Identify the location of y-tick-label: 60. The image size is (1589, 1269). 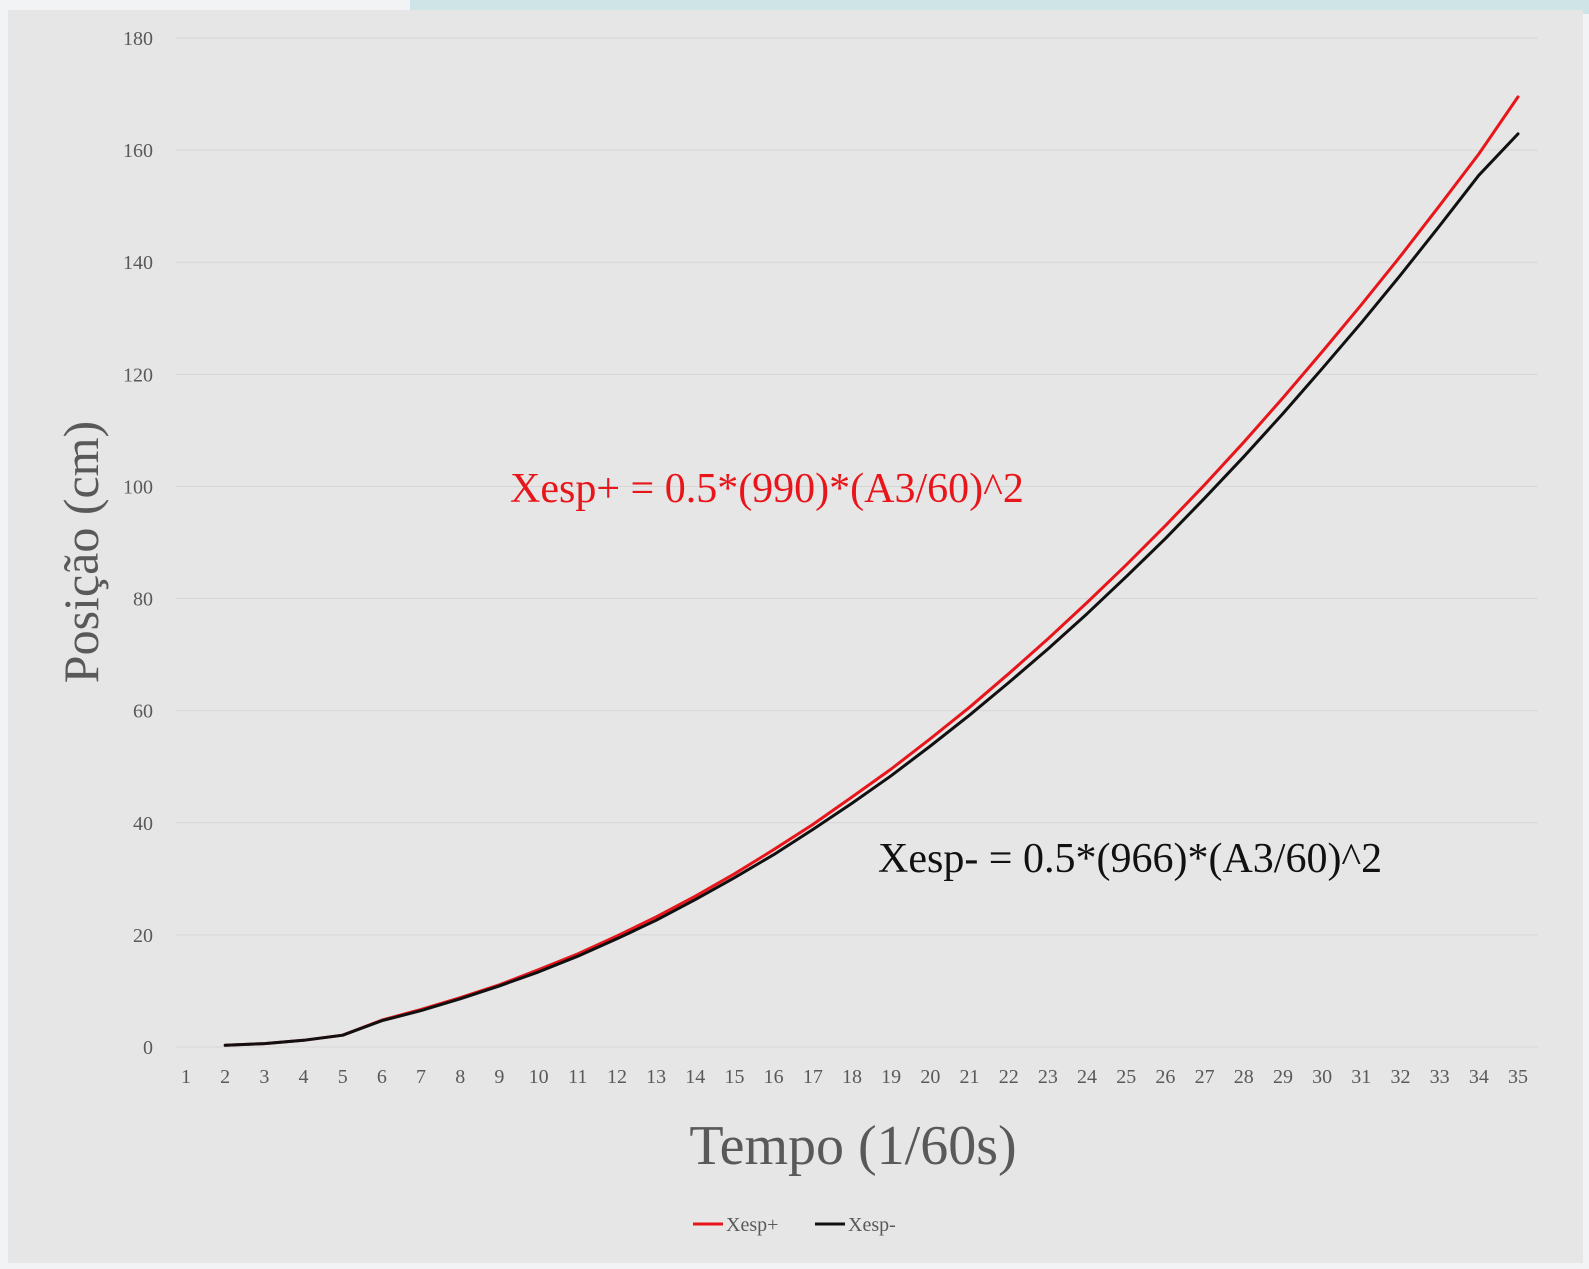
(143, 712).